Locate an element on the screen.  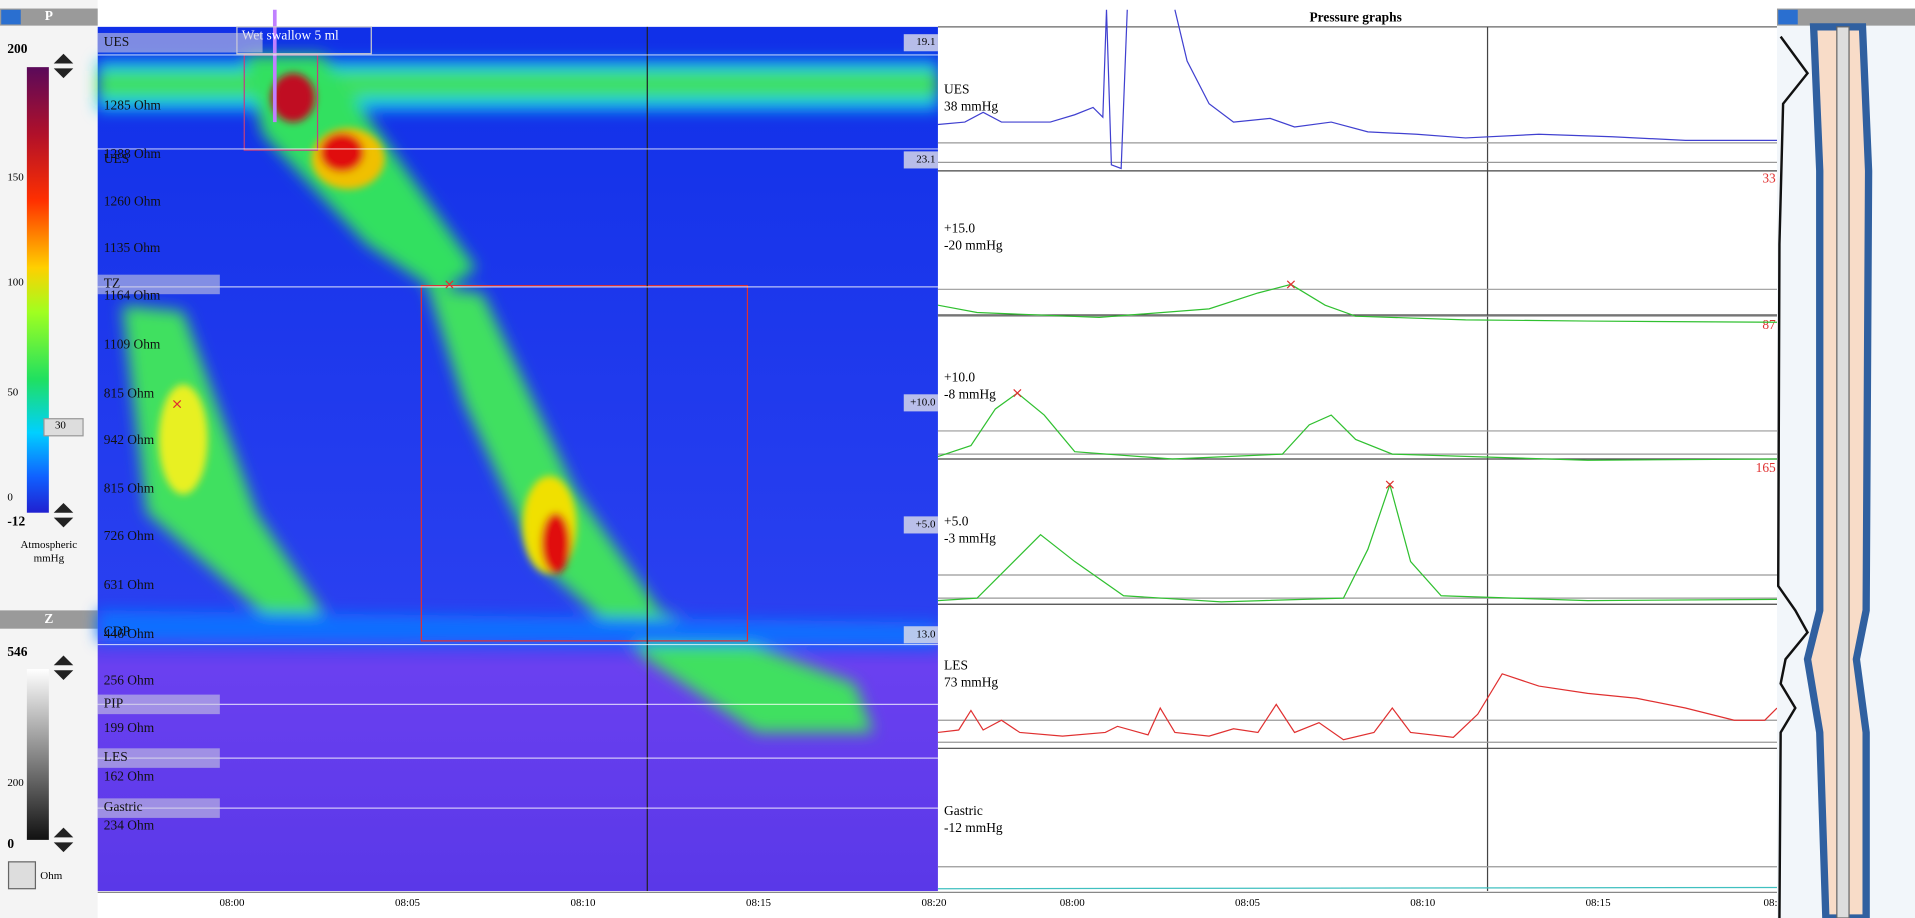
analysis-box is located at coordinates (584, 463).